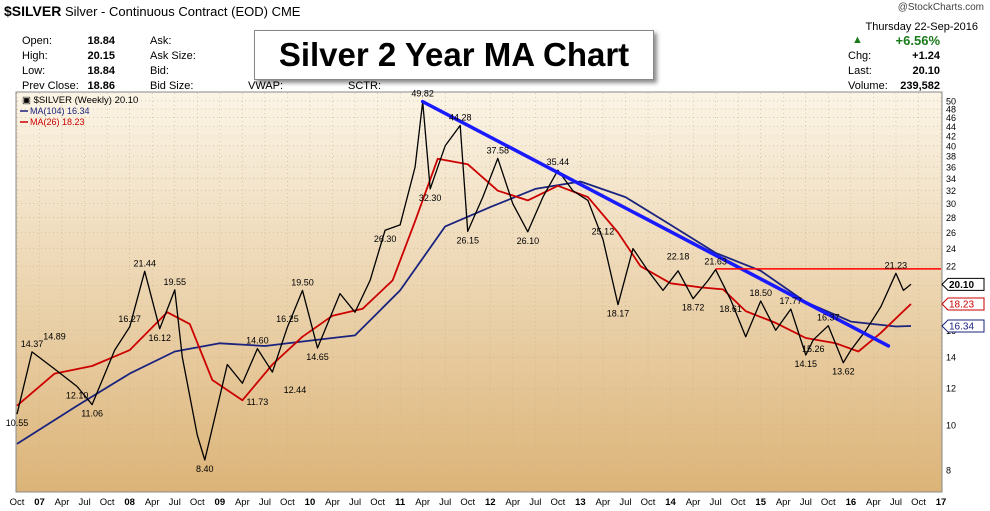  Describe the element at coordinates (77, 396) in the screenshot. I see `price-annotation: 12.10` at that location.